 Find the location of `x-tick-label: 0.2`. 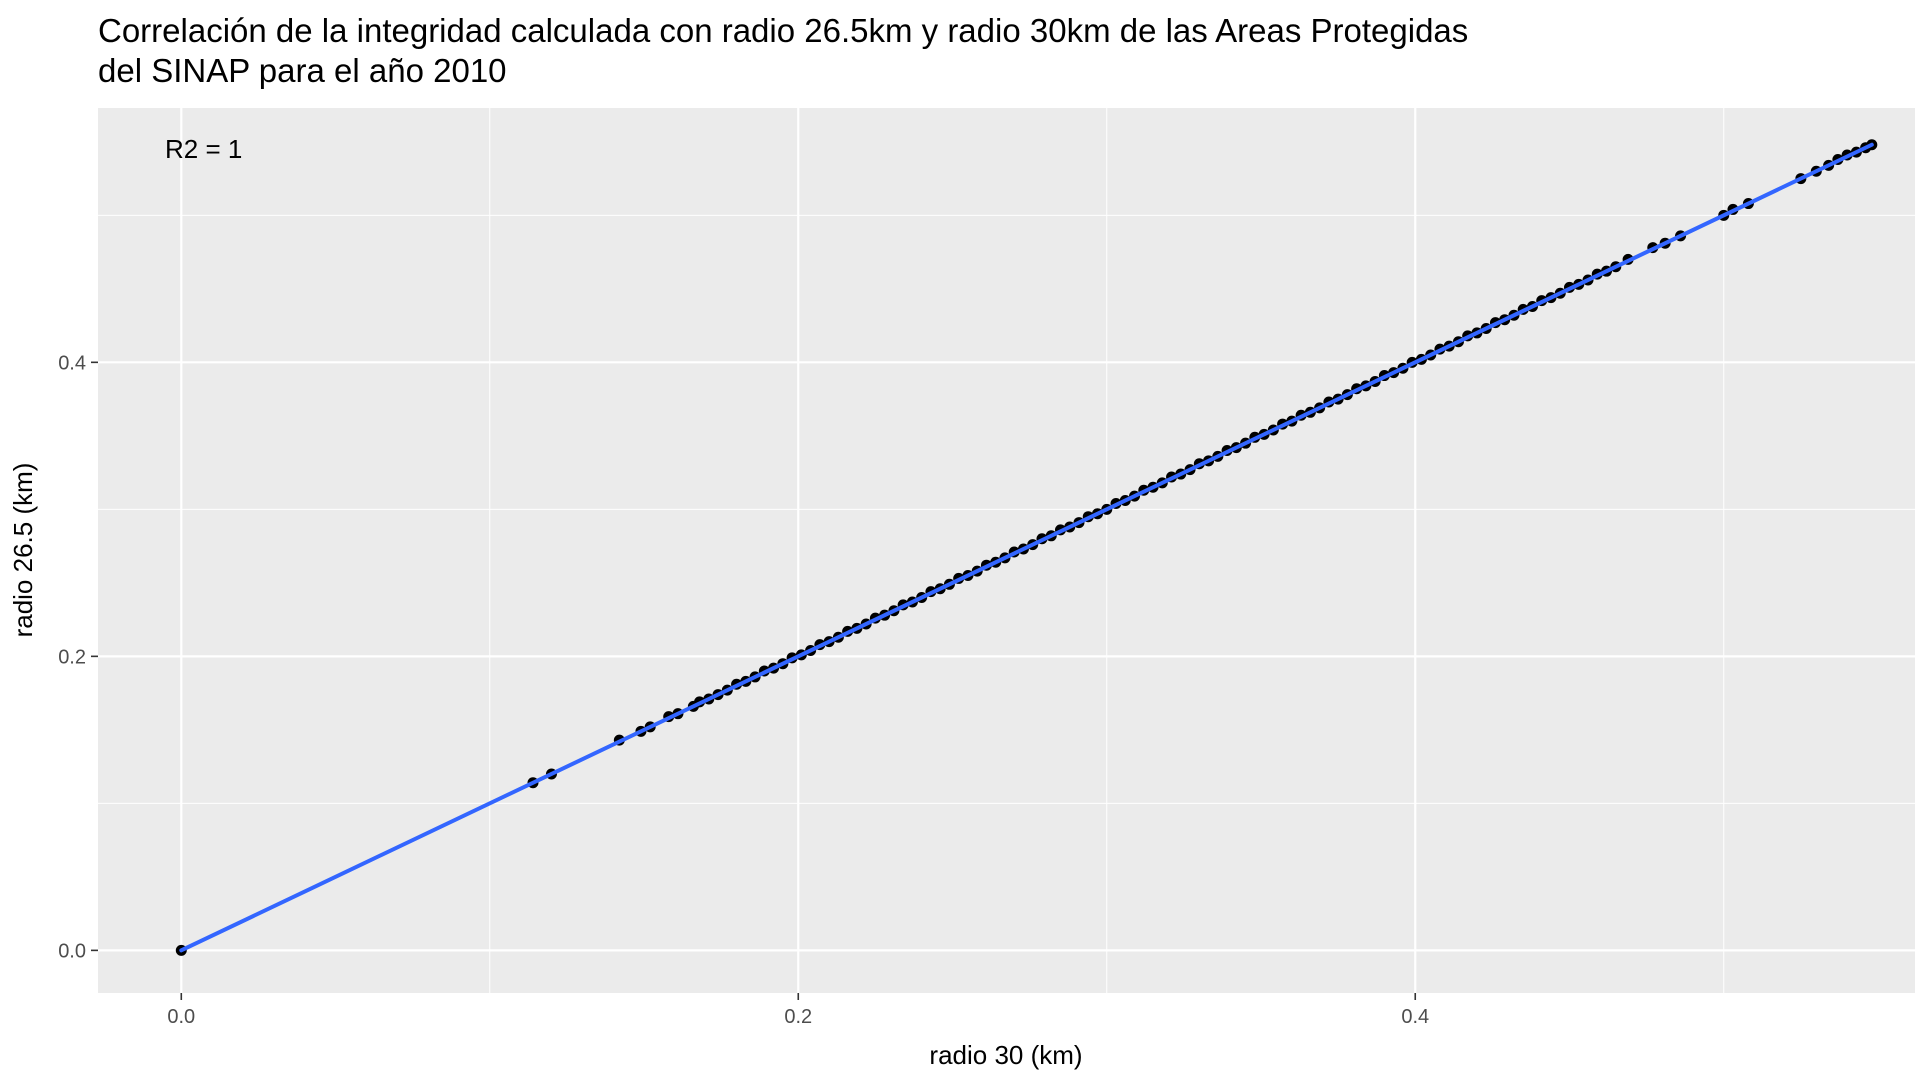

x-tick-label: 0.2 is located at coordinates (798, 1017).